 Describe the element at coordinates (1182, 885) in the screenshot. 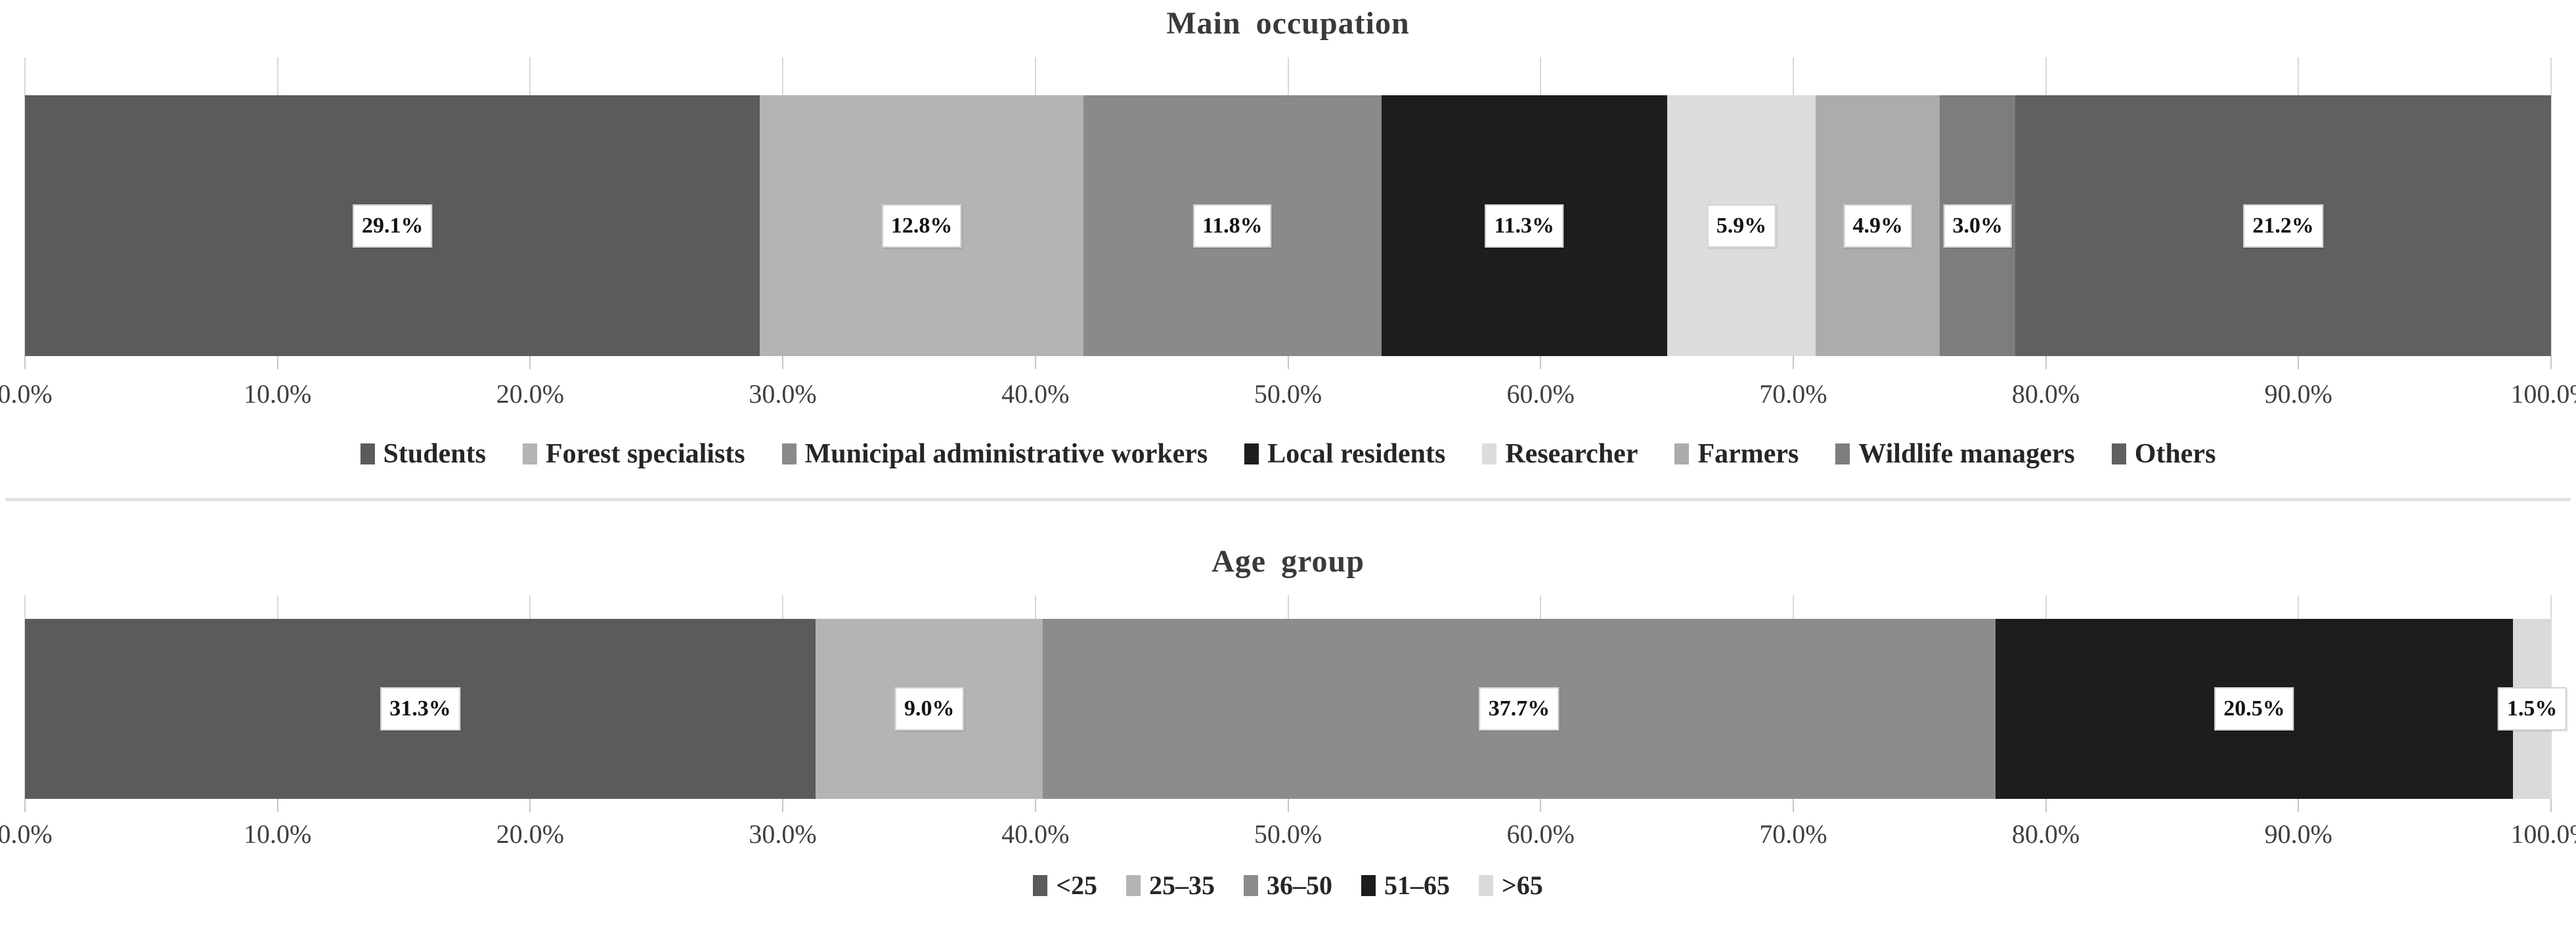

I see `legend-label: 25–35` at that location.